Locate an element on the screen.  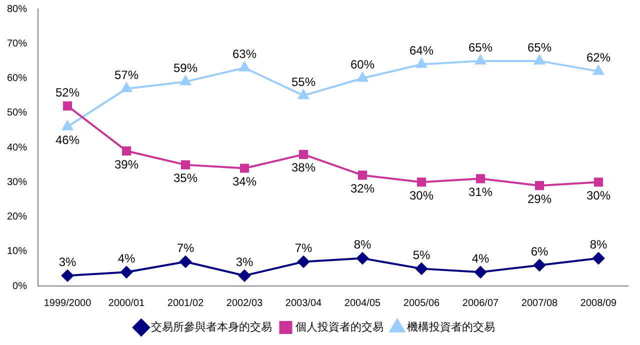
data-label: 52% is located at coordinates (68, 92).